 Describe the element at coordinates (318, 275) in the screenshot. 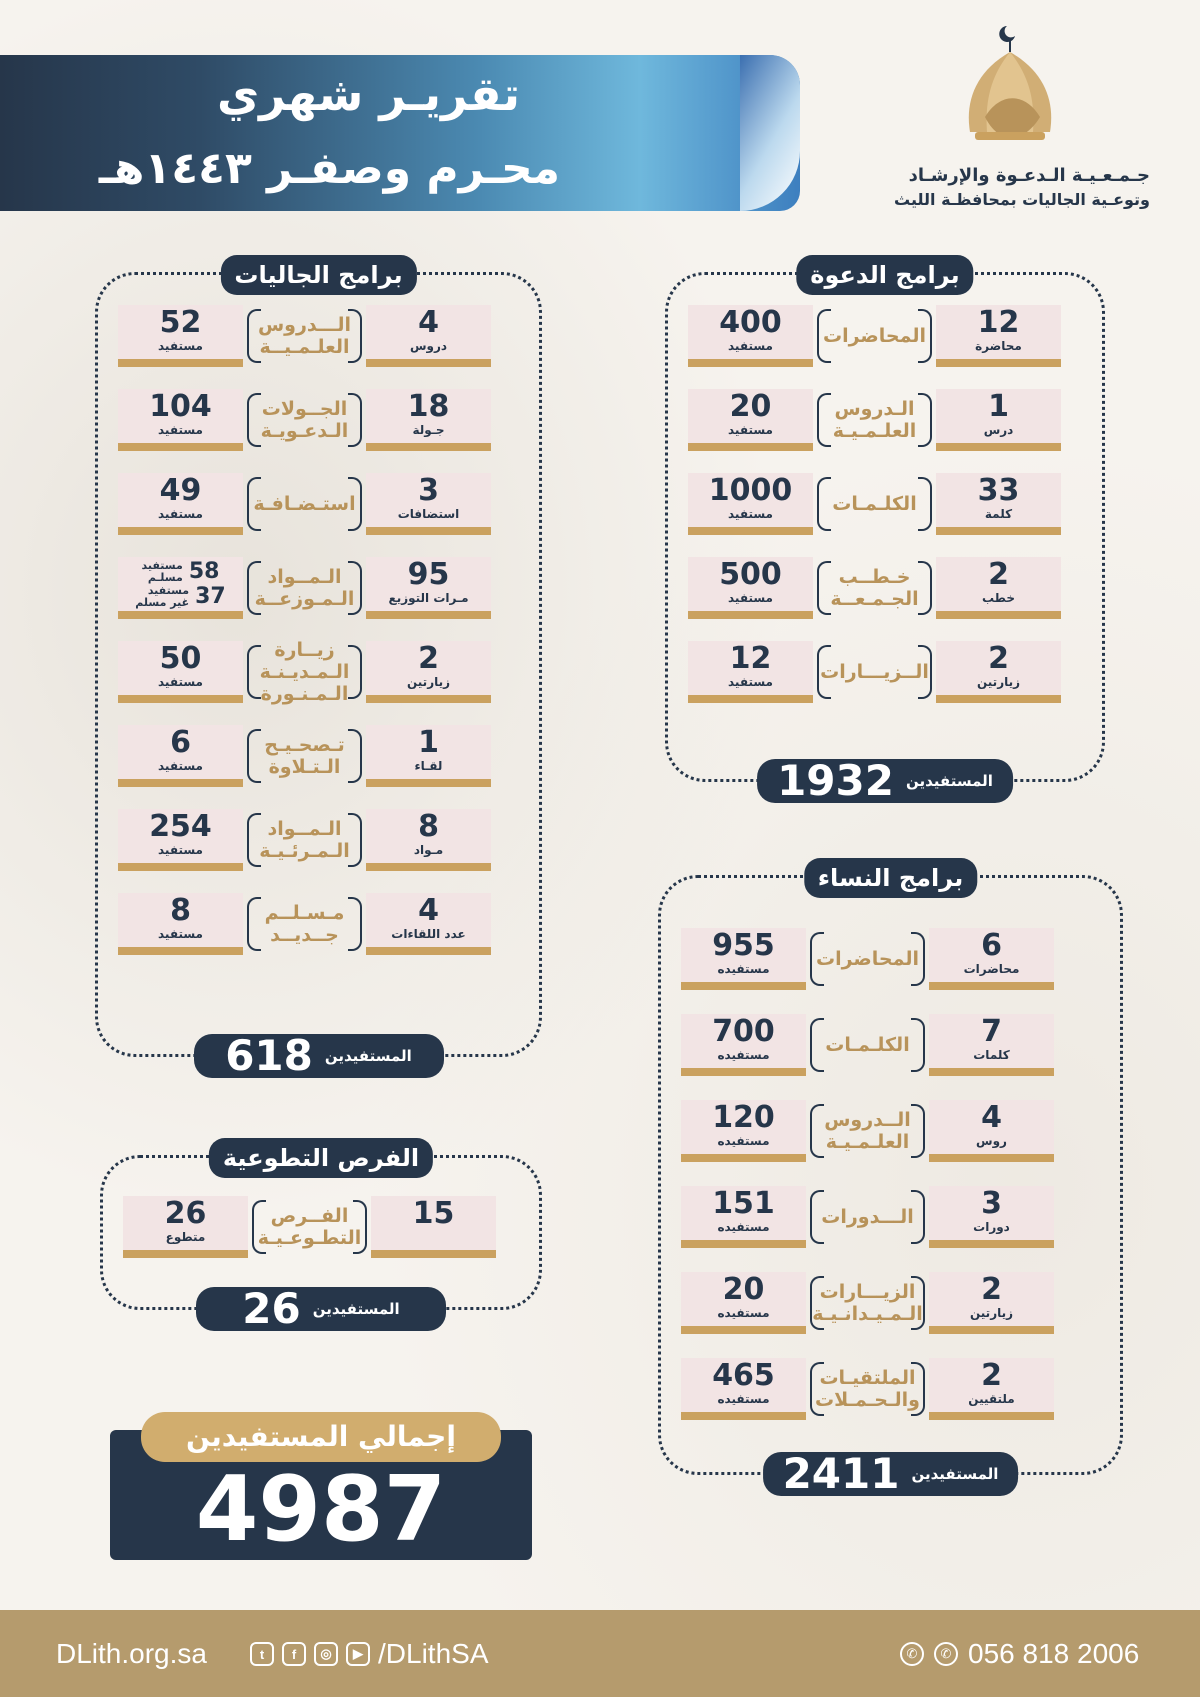

I see `communities-section-title: برامج الجاليات` at that location.